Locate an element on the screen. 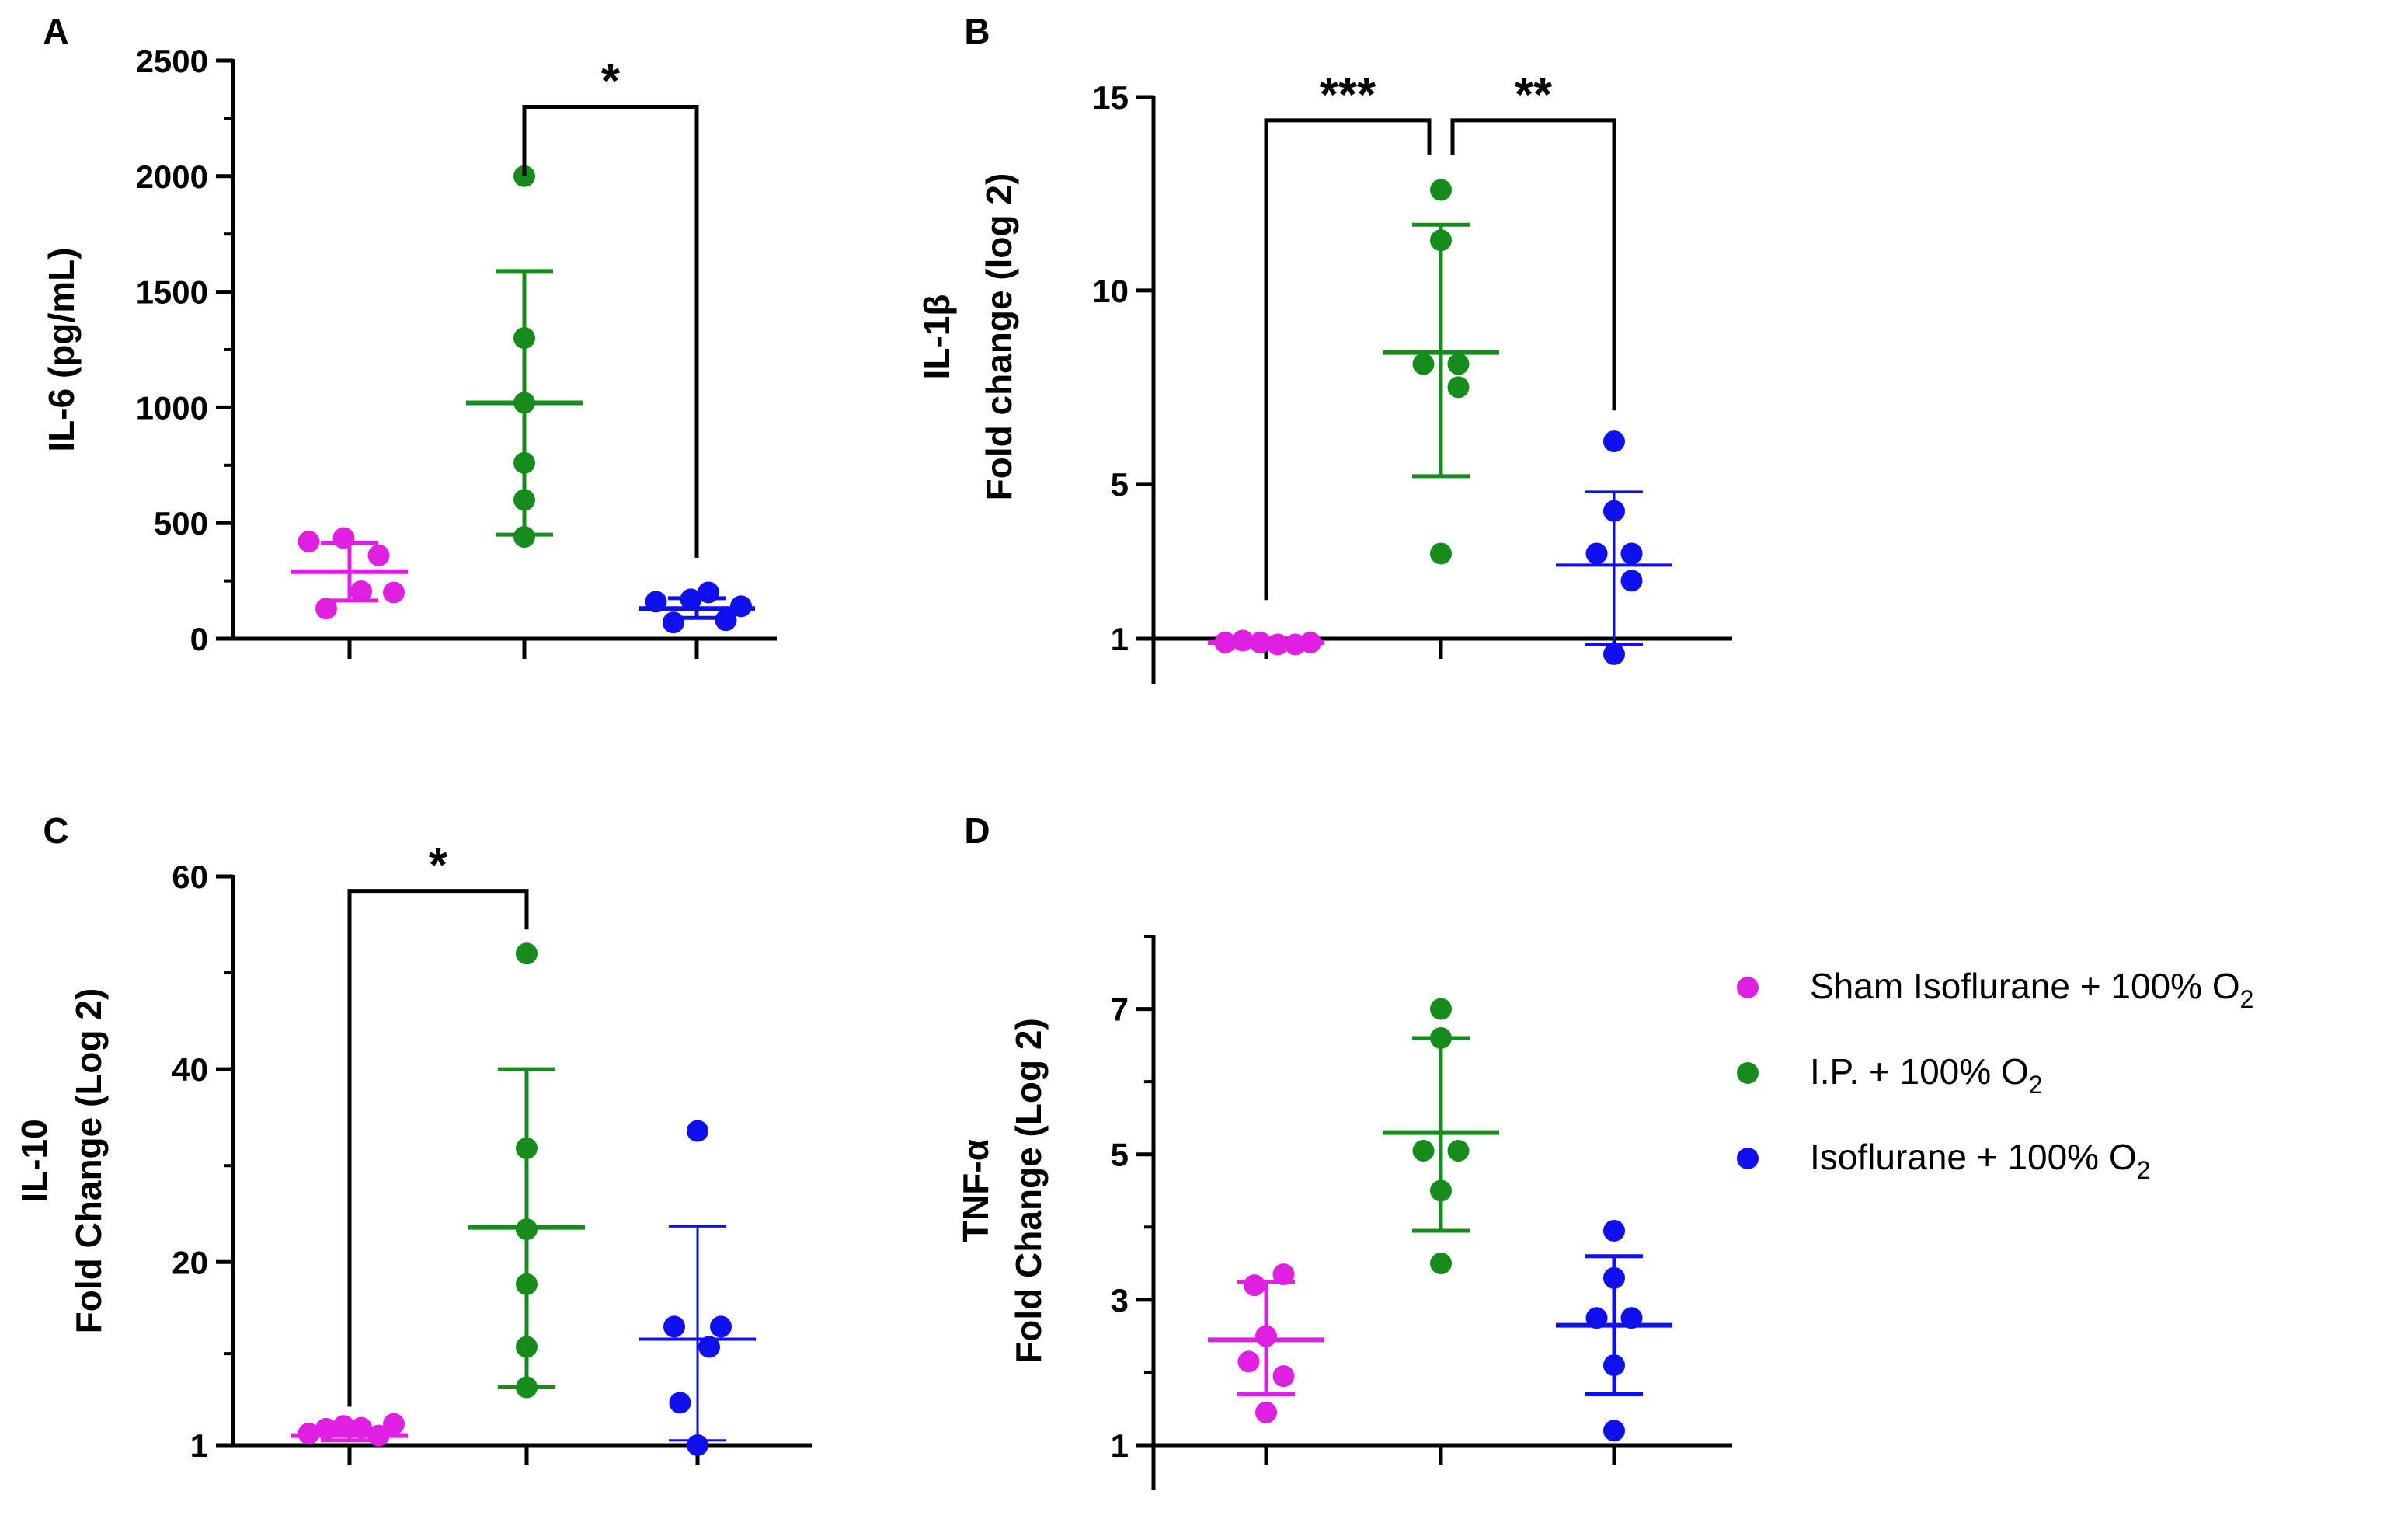  y-tick-label: 40 is located at coordinates (190, 1069).